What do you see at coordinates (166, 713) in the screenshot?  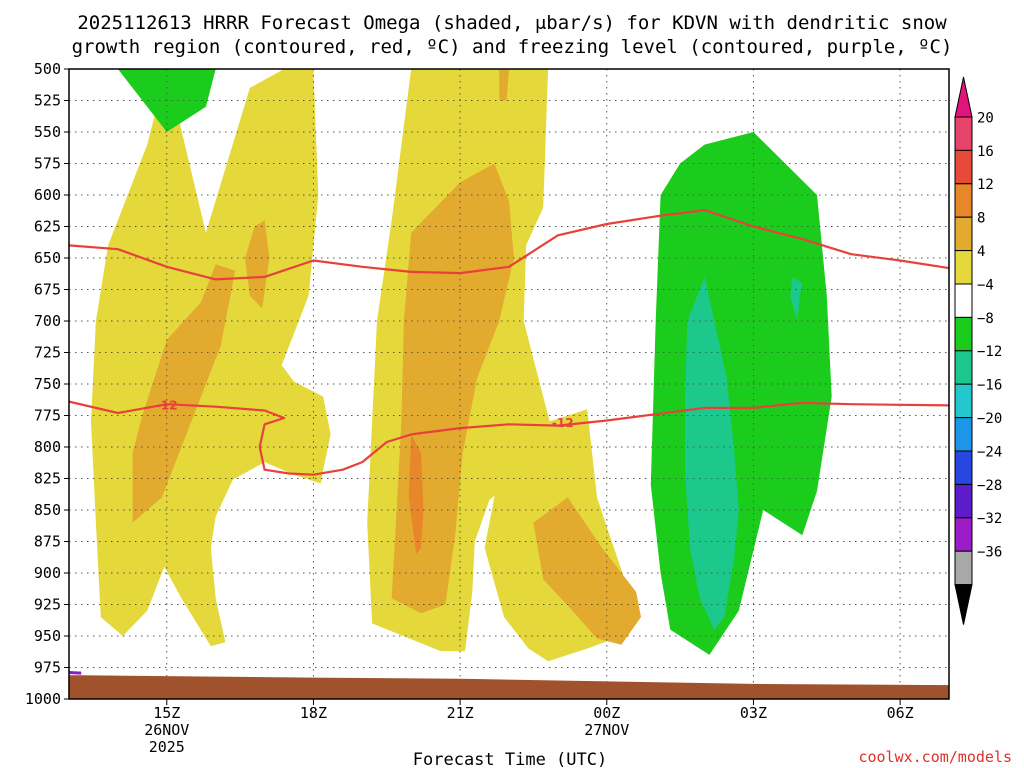 I see `x-tick-label-0: 15Z` at bounding box center [166, 713].